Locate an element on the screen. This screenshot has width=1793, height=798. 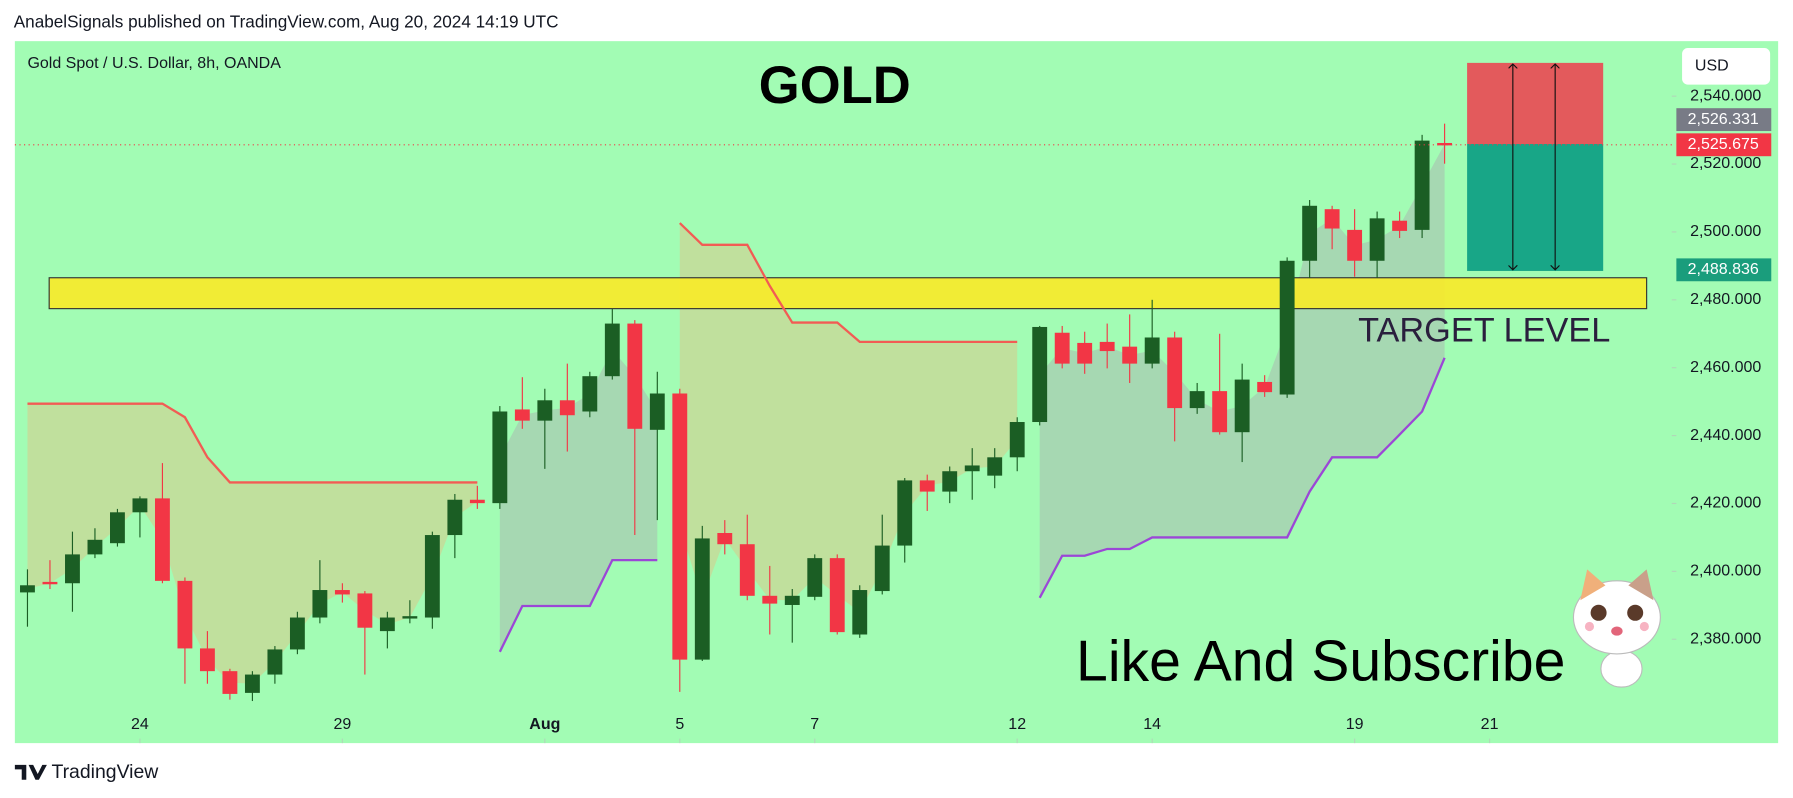
y-tick-label: 2,540.000 is located at coordinates (1725, 95).